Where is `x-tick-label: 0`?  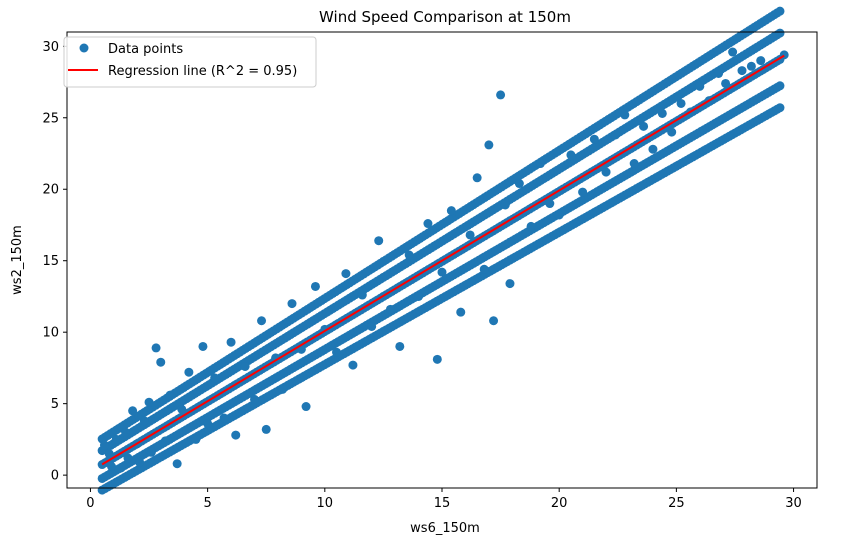 x-tick-label: 0 is located at coordinates (90, 503).